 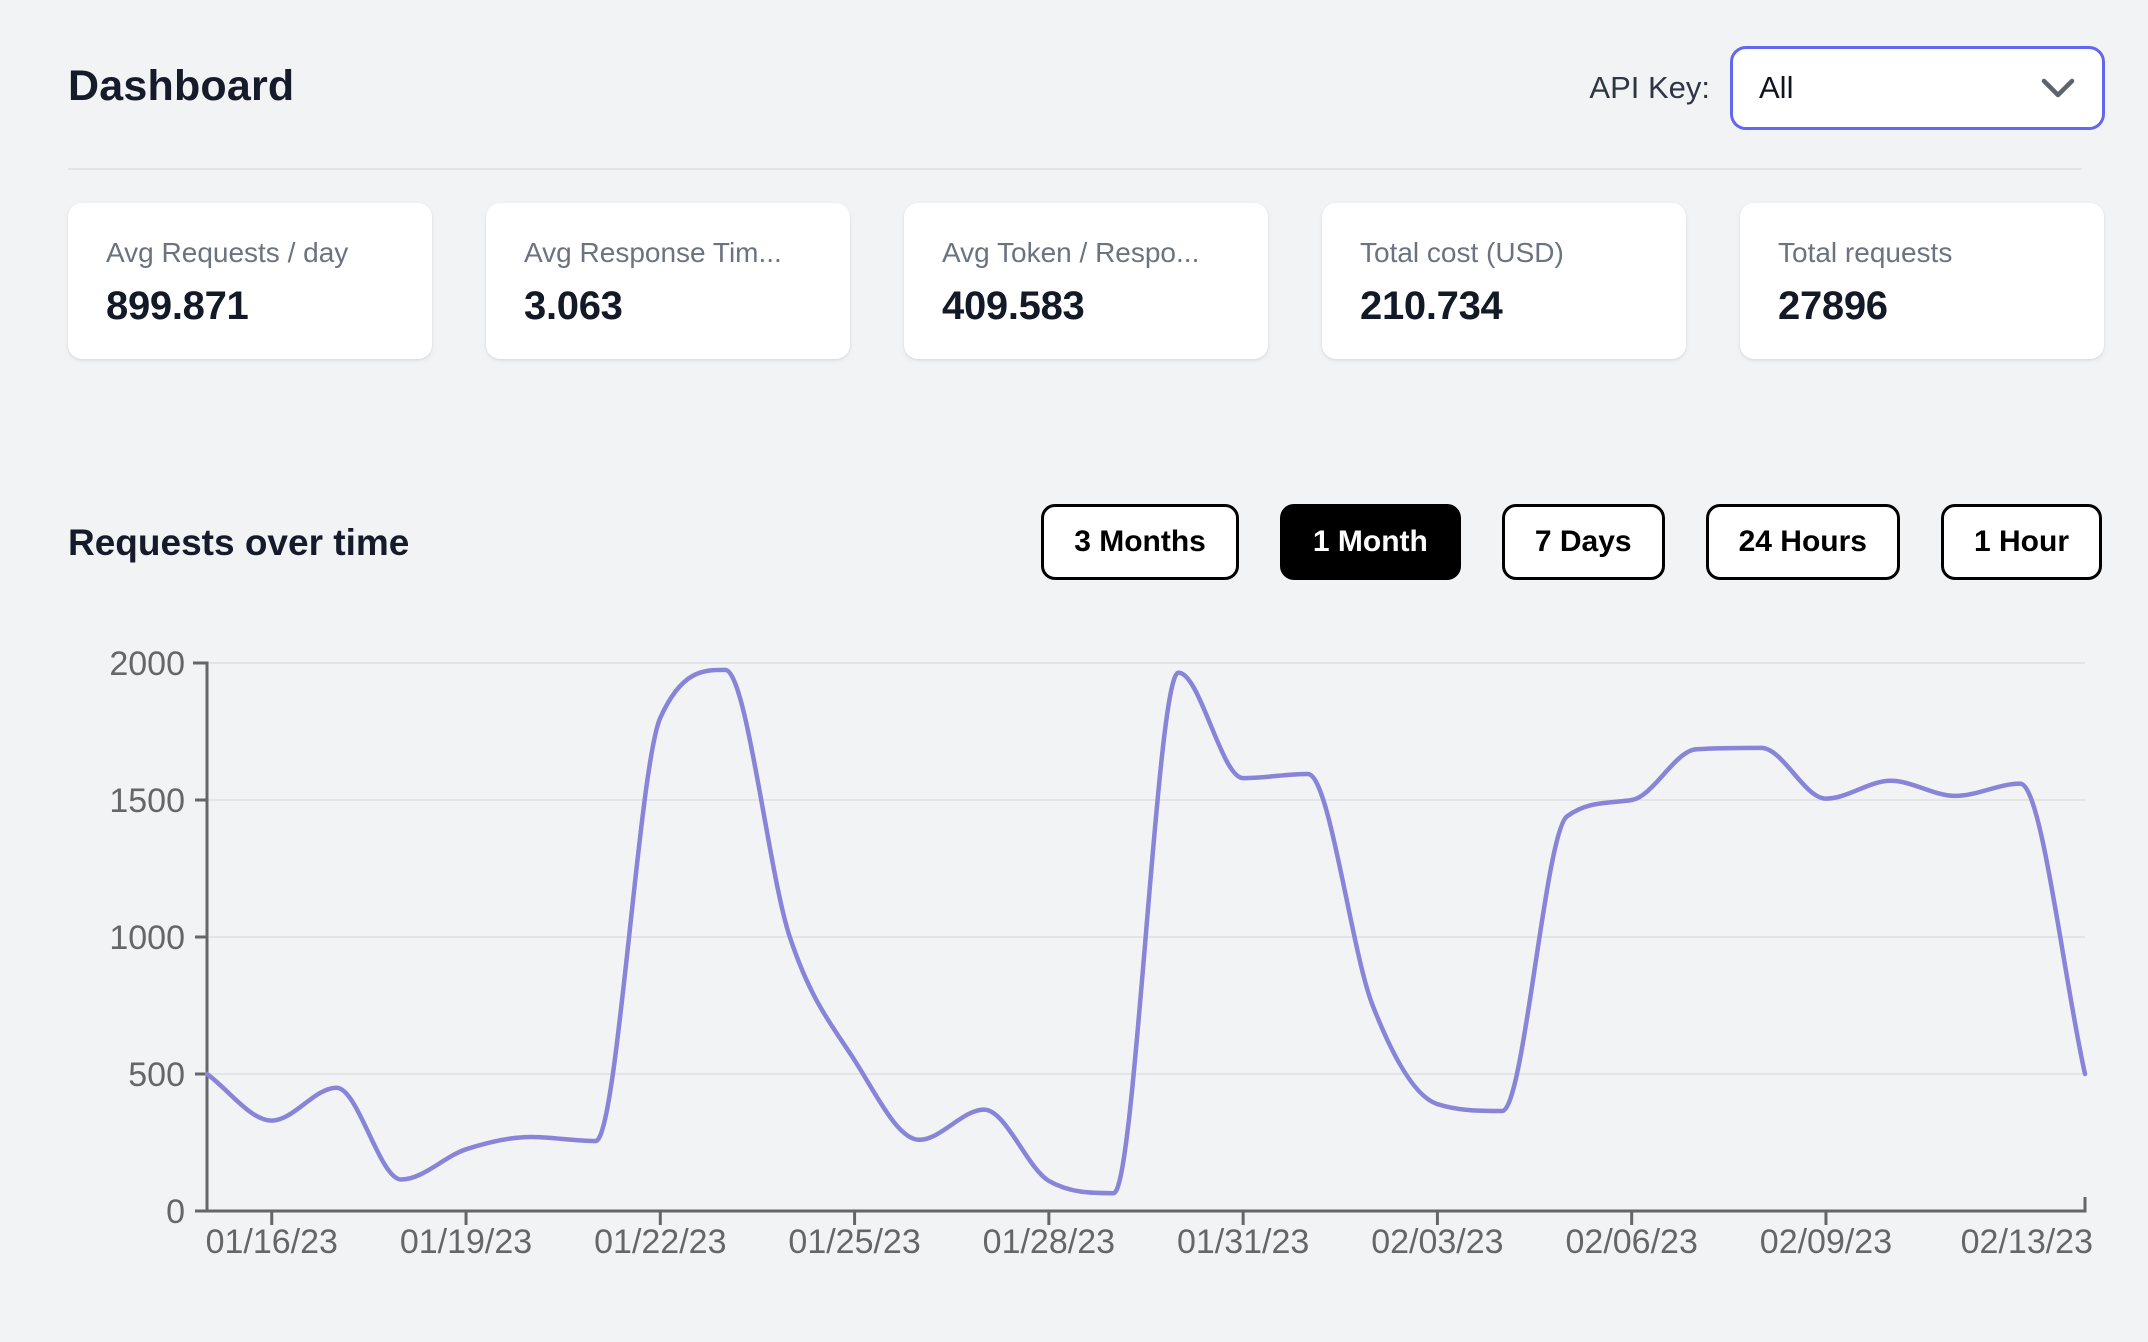 I want to click on svg-text: 01/31/23, so click(x=1243, y=1242).